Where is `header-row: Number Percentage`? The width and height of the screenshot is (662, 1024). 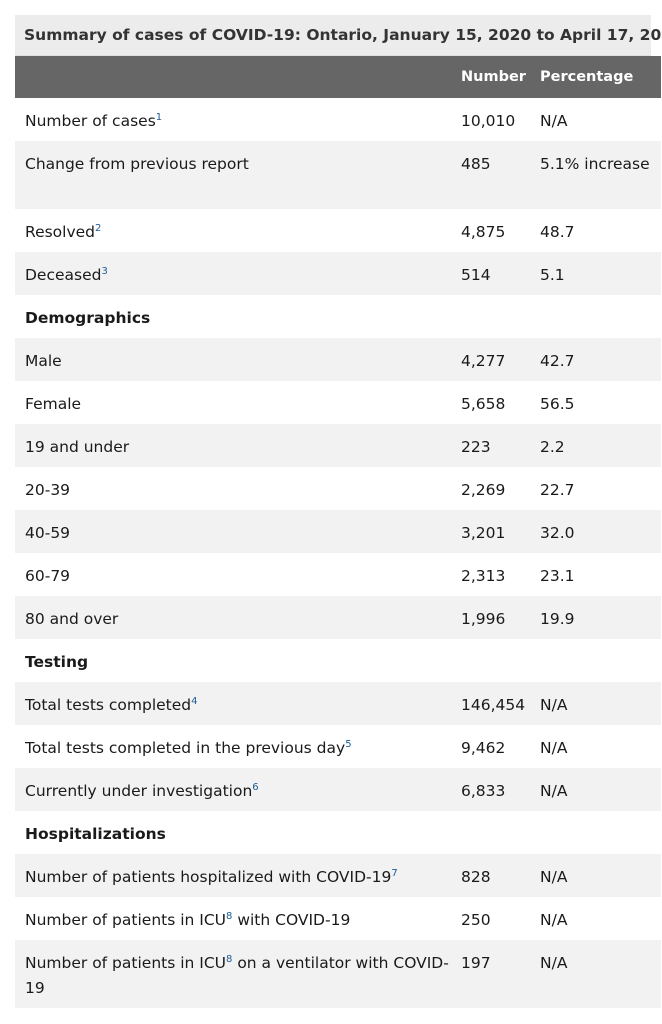
header-row: Number Percentage is located at coordinates (338, 77).